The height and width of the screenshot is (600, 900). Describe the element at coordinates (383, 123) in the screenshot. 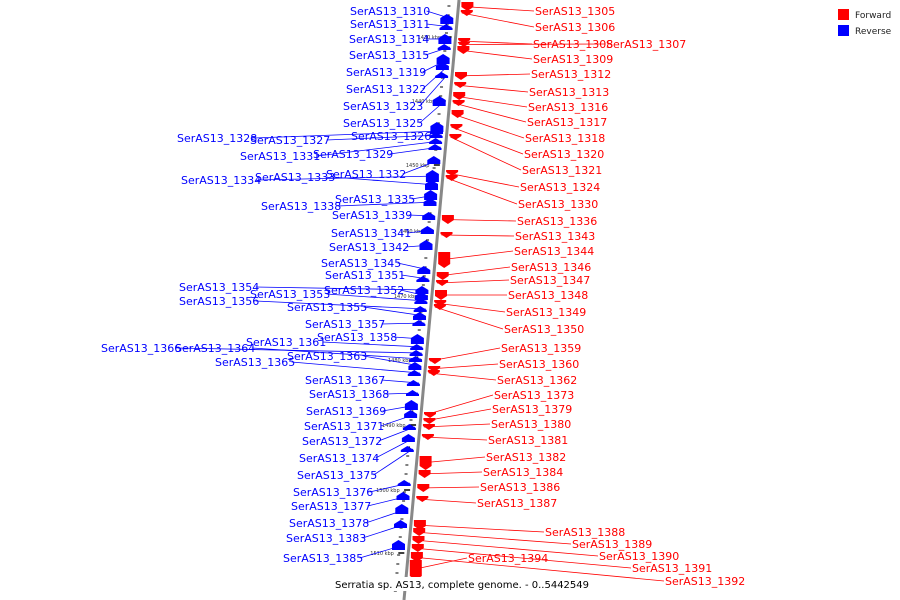

I see `gene-label-seras13-1325: SerAS13_1325` at that location.